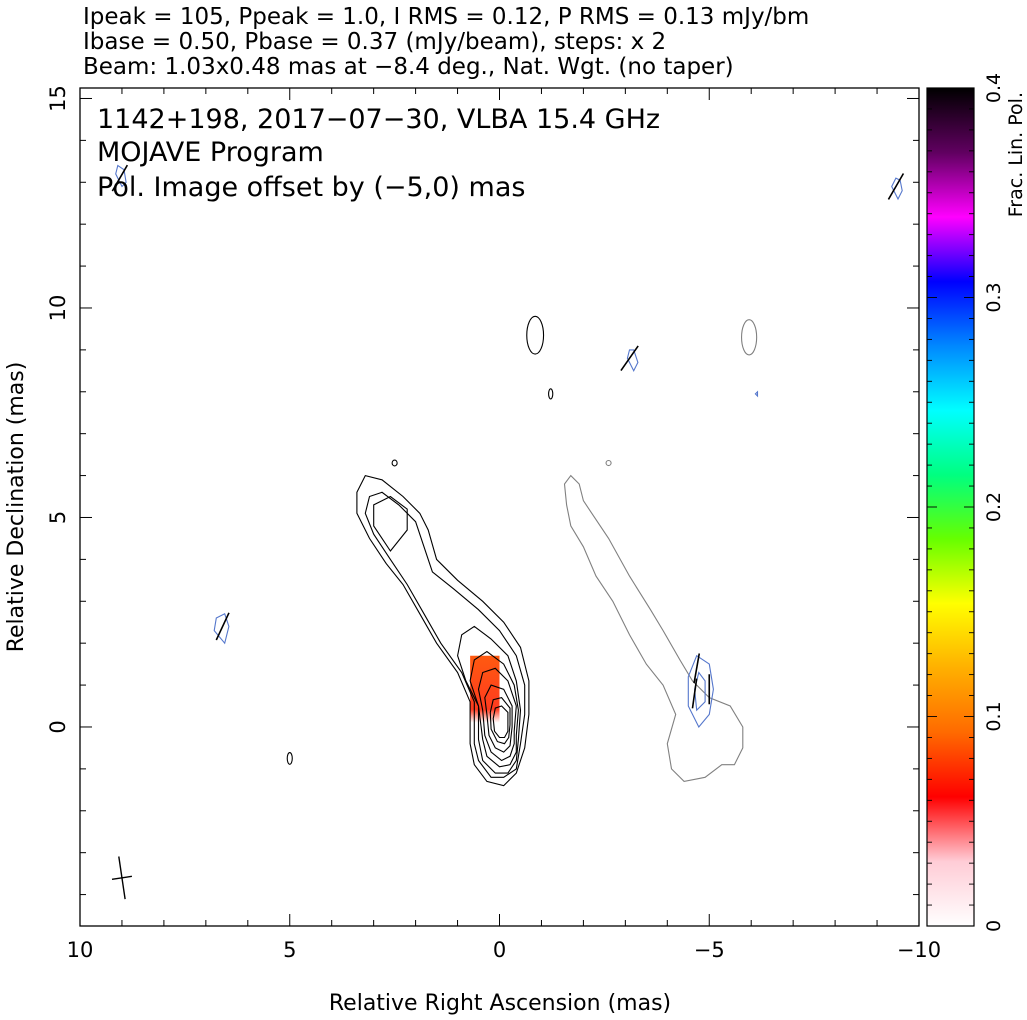  What do you see at coordinates (58, 517) in the screenshot?
I see `y-tick-label: 5` at bounding box center [58, 517].